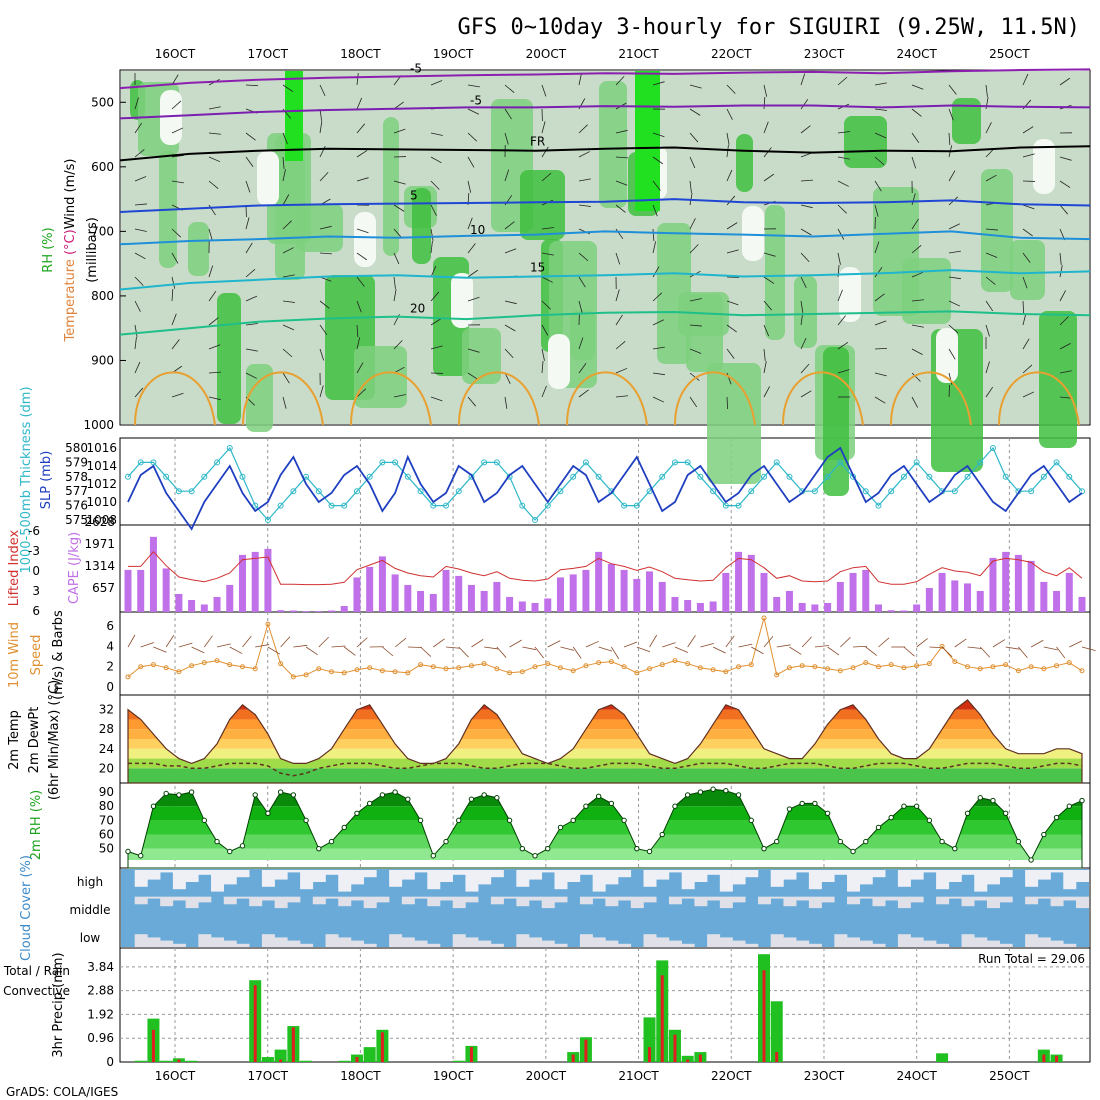 This screenshot has height=1100, width=1100. I want to click on temp-ylabel: (6hr Min/Max) (°C), so click(54, 740).